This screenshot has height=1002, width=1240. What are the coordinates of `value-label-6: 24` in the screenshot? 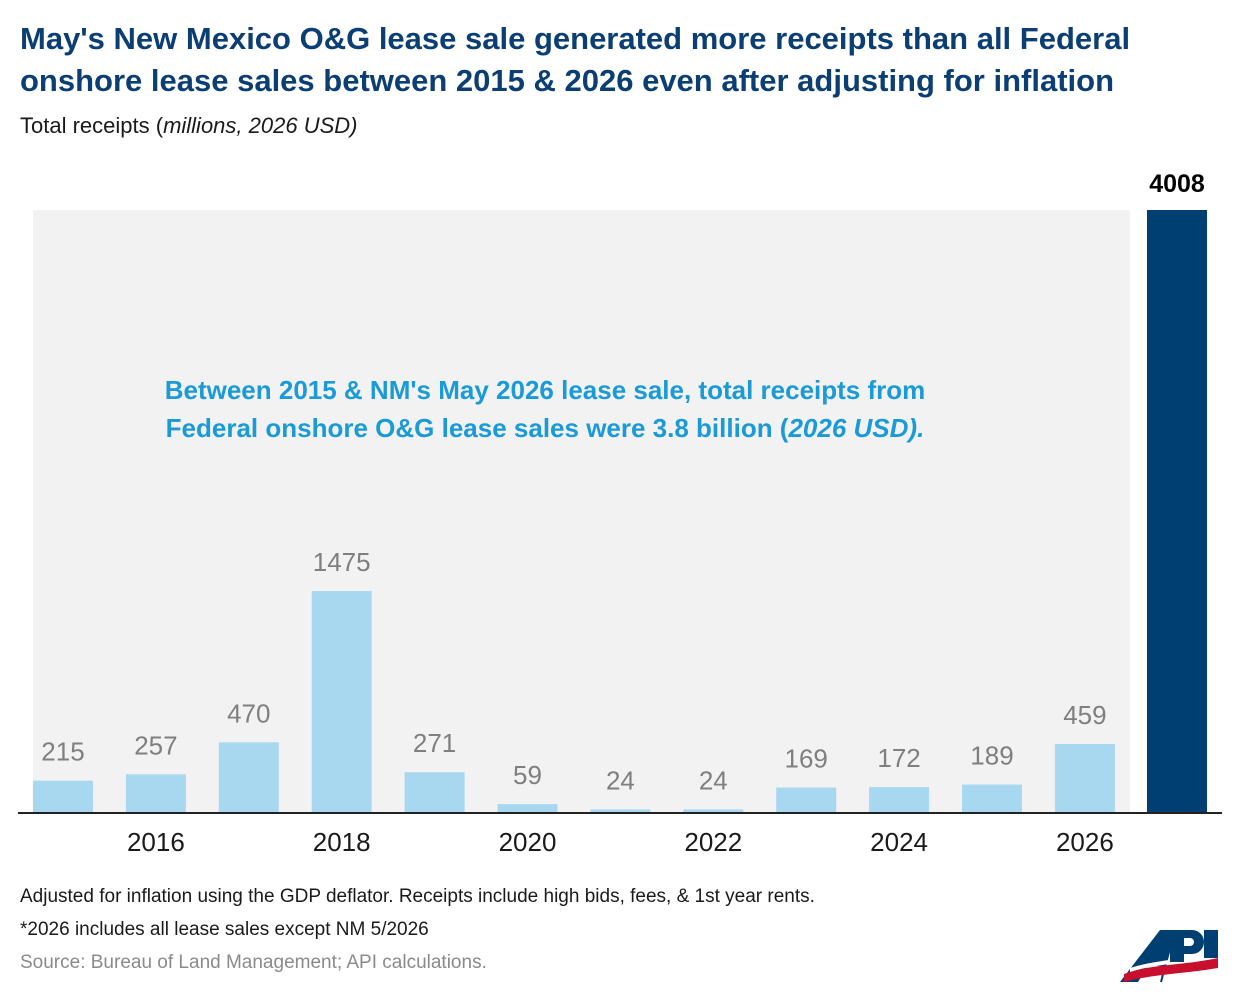 It's located at (620, 780).